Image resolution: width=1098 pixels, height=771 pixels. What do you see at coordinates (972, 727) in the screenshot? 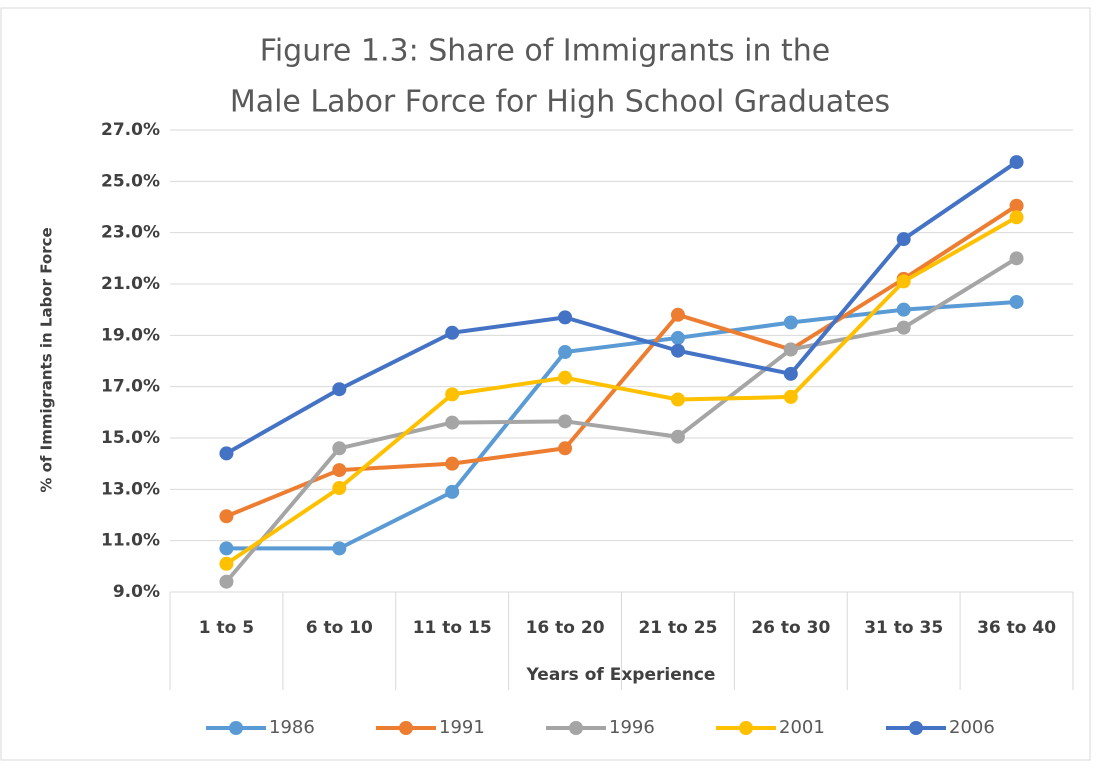
I see `legend-label: 2006` at bounding box center [972, 727].